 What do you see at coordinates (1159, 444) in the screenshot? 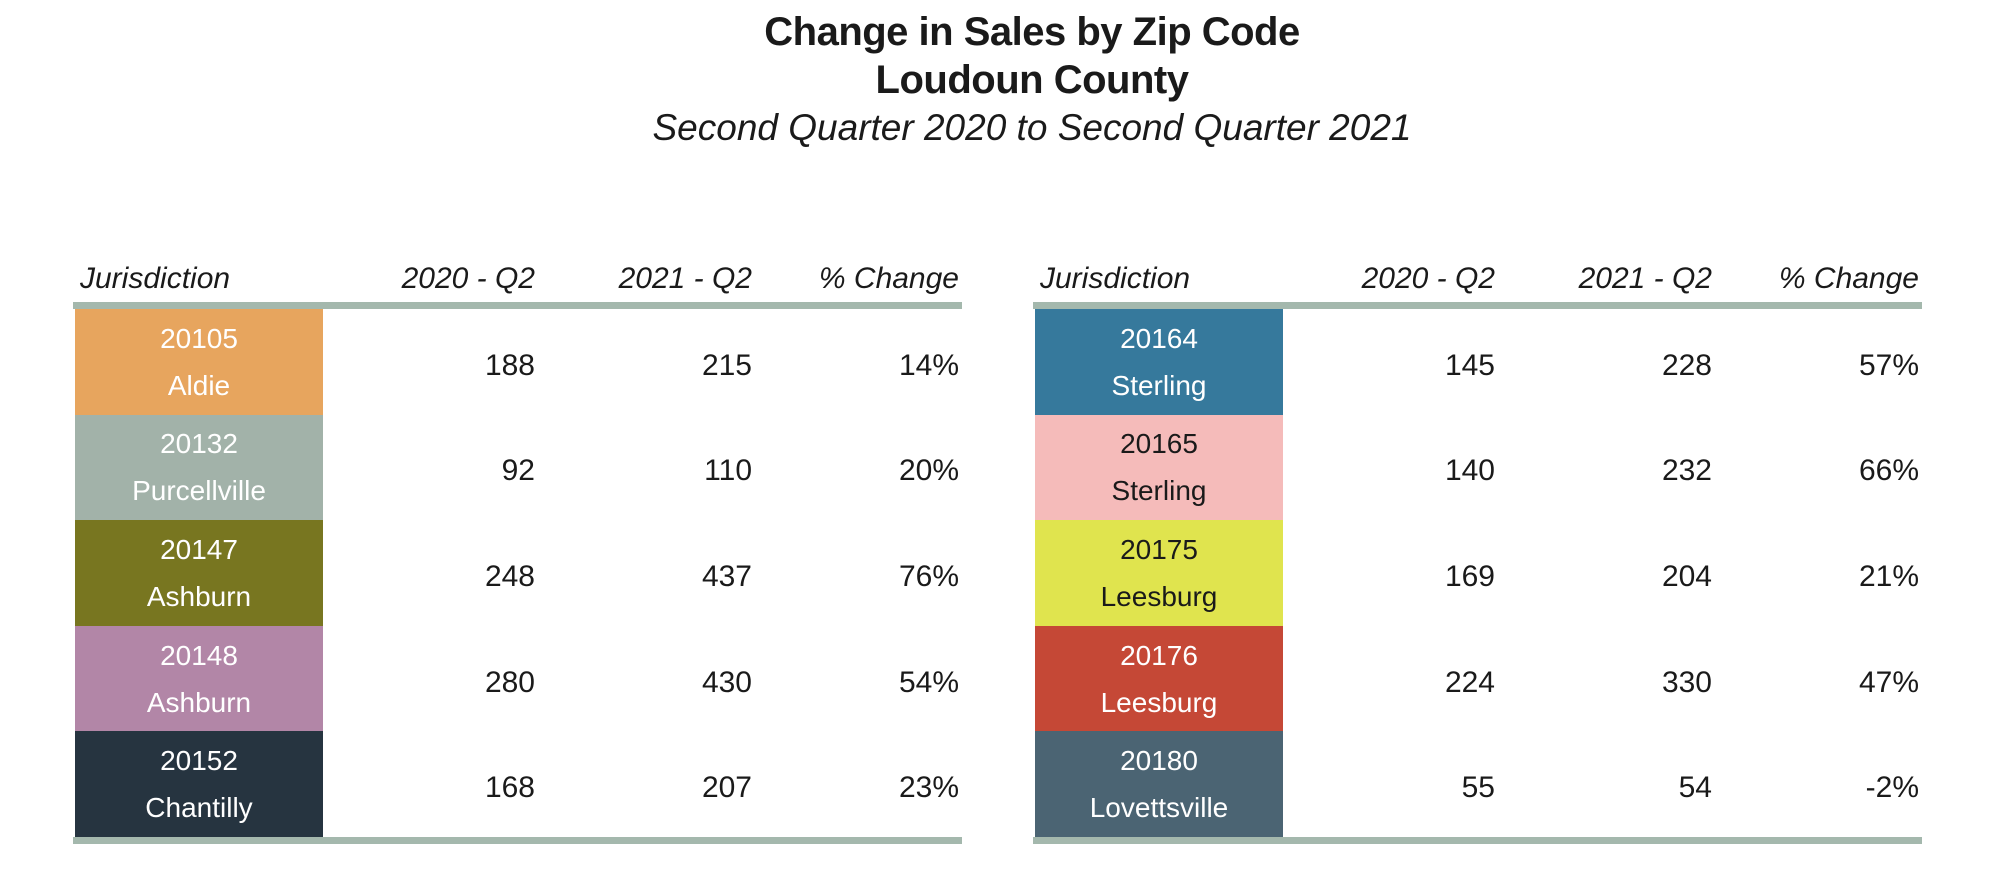
I see `zip-code-label: 20165` at bounding box center [1159, 444].